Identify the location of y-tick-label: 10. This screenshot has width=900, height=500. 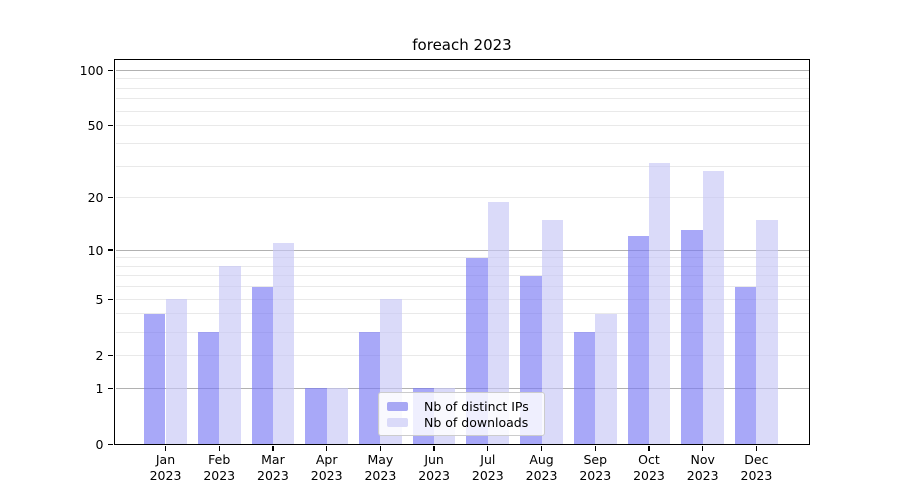
(95, 250).